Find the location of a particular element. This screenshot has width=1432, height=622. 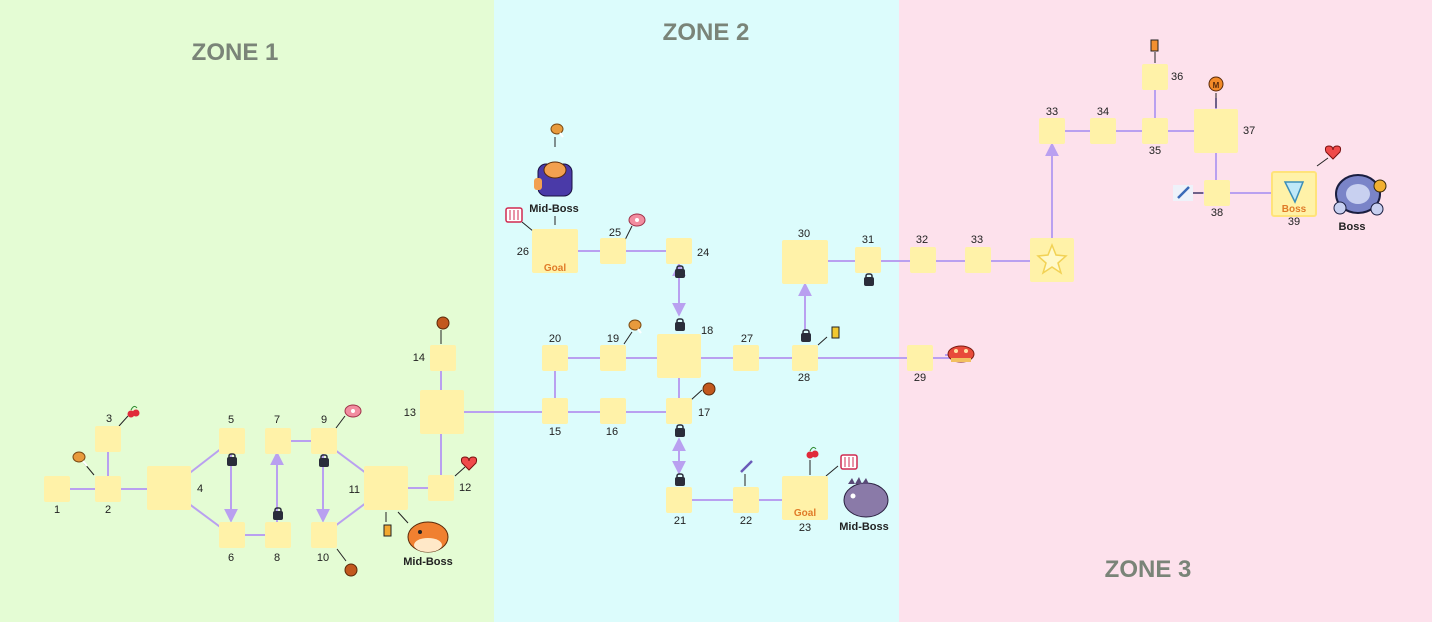

svg-text: 16 is located at coordinates (612, 432).